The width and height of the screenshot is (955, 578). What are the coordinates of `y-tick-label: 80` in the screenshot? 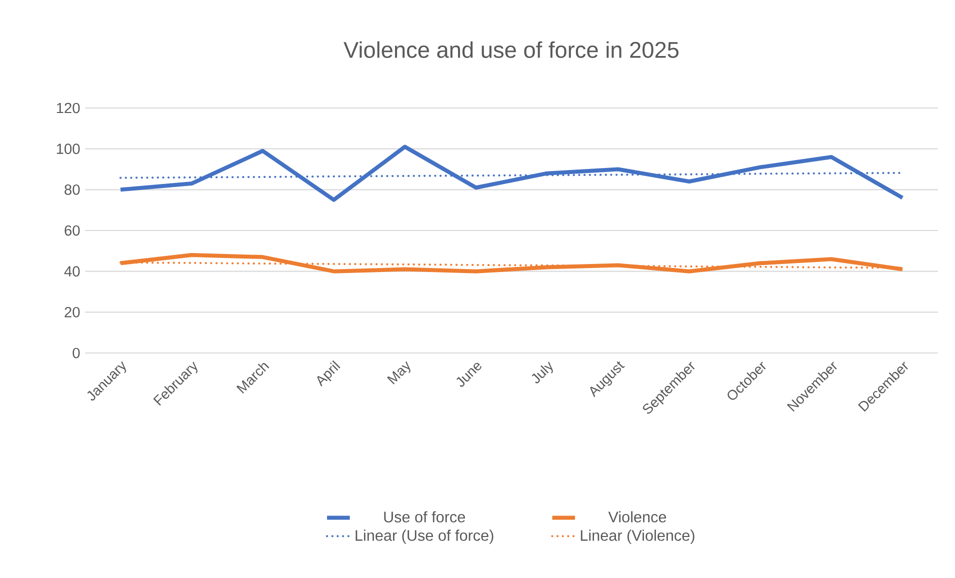 It's located at (72, 189).